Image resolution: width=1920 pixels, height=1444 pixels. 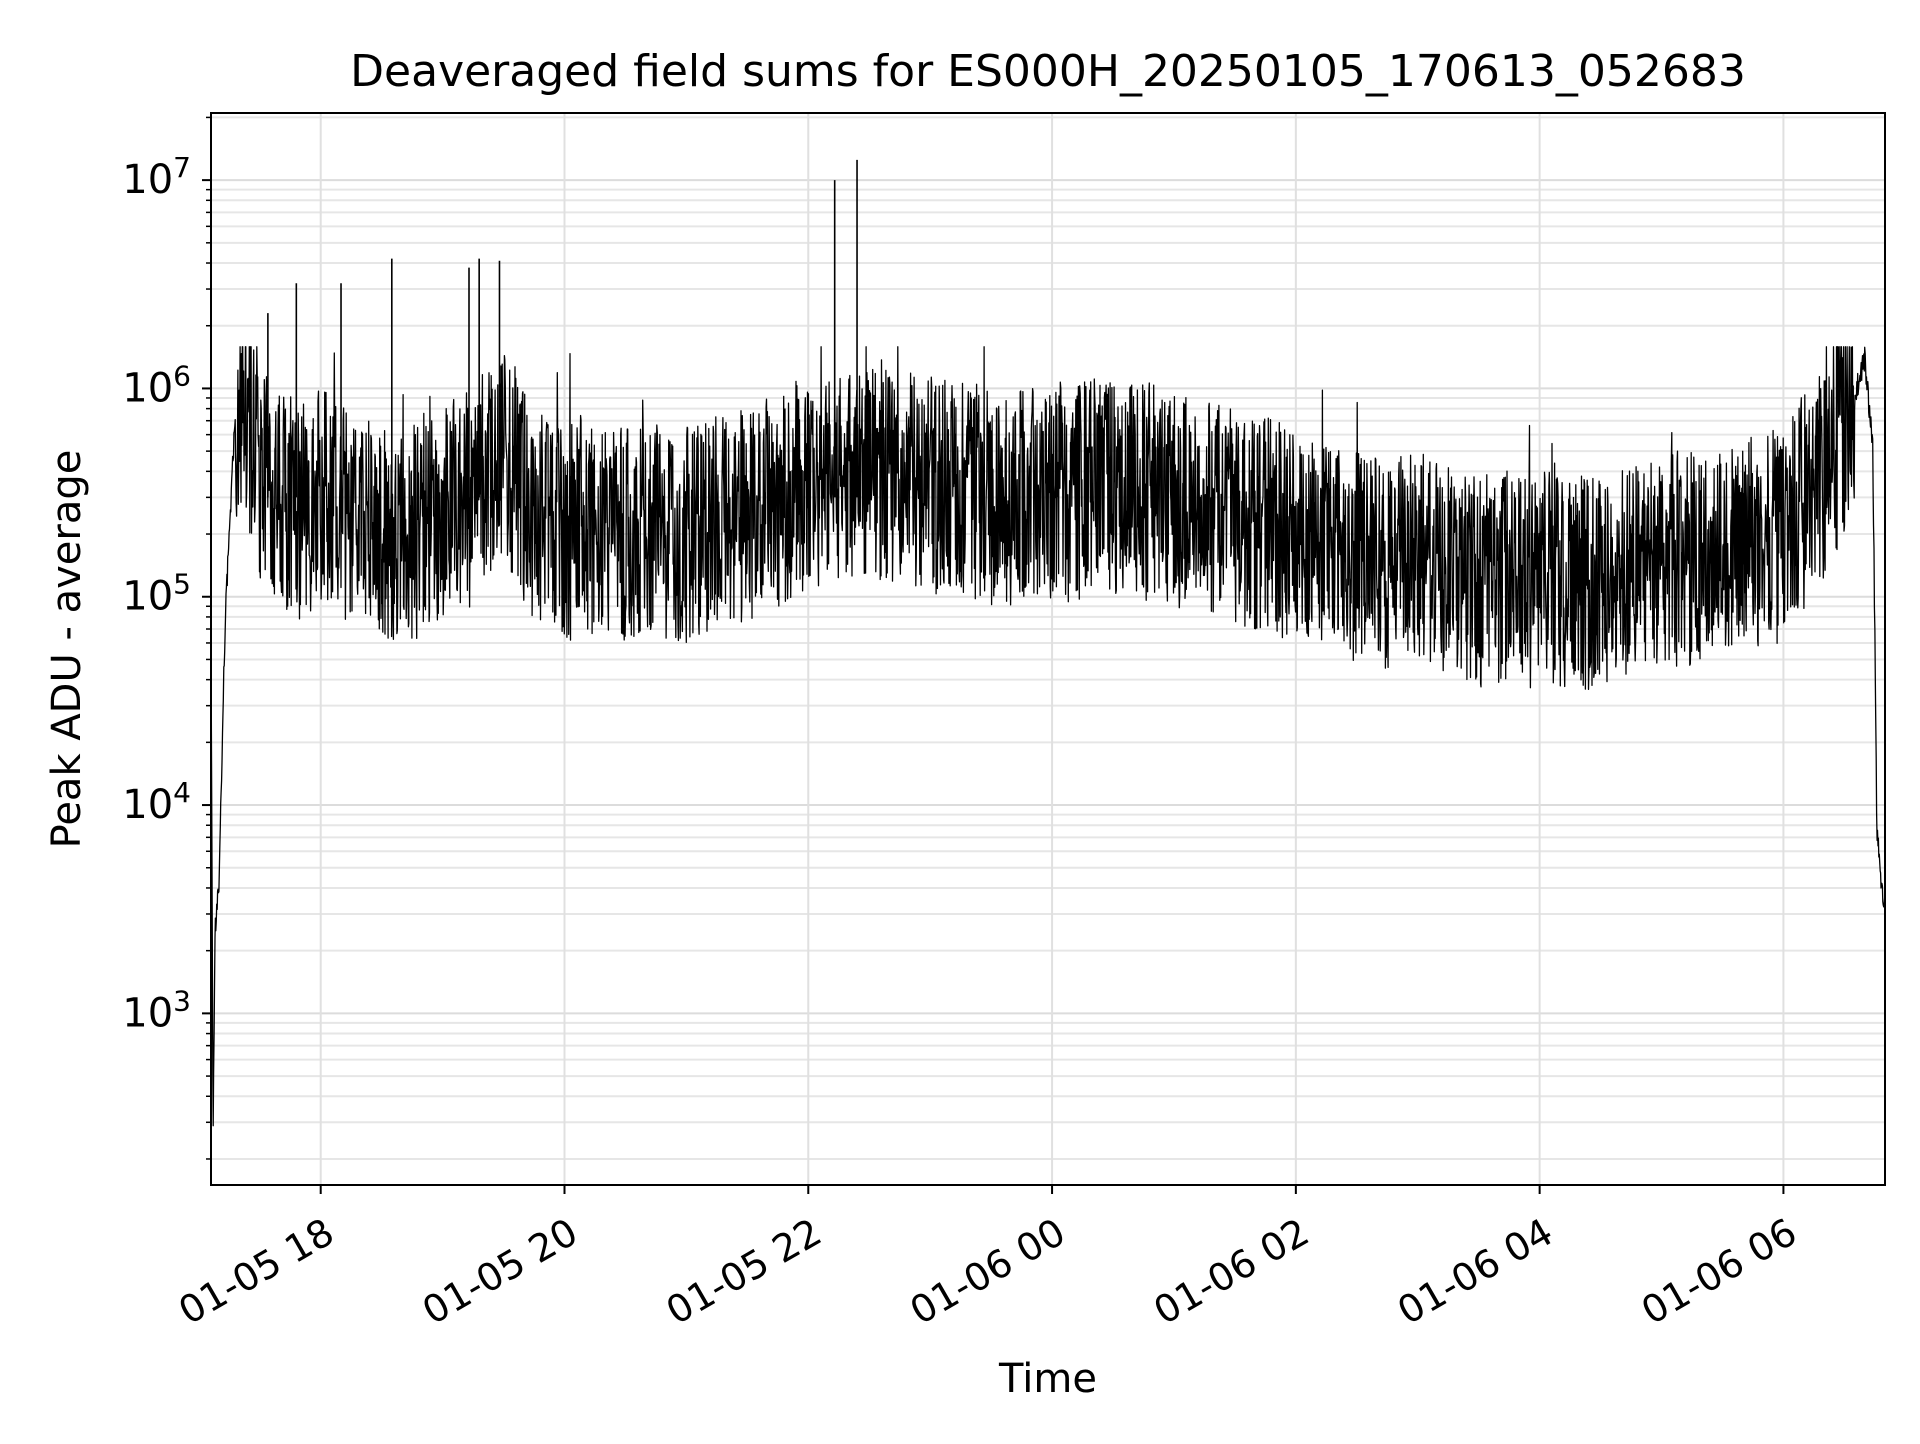 I want to click on x-tick-label: 01-06 00, so click(x=988, y=1272).